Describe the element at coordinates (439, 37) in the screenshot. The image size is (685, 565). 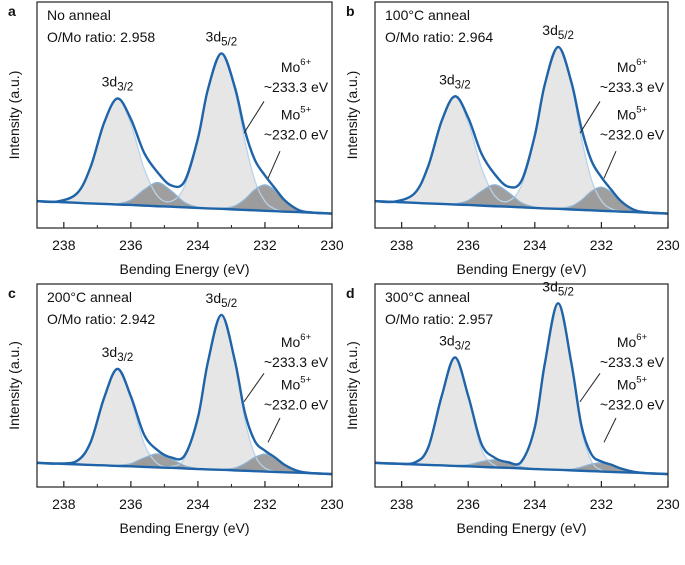
I see `ratio-label: O/Mo ratio: 2.964` at that location.